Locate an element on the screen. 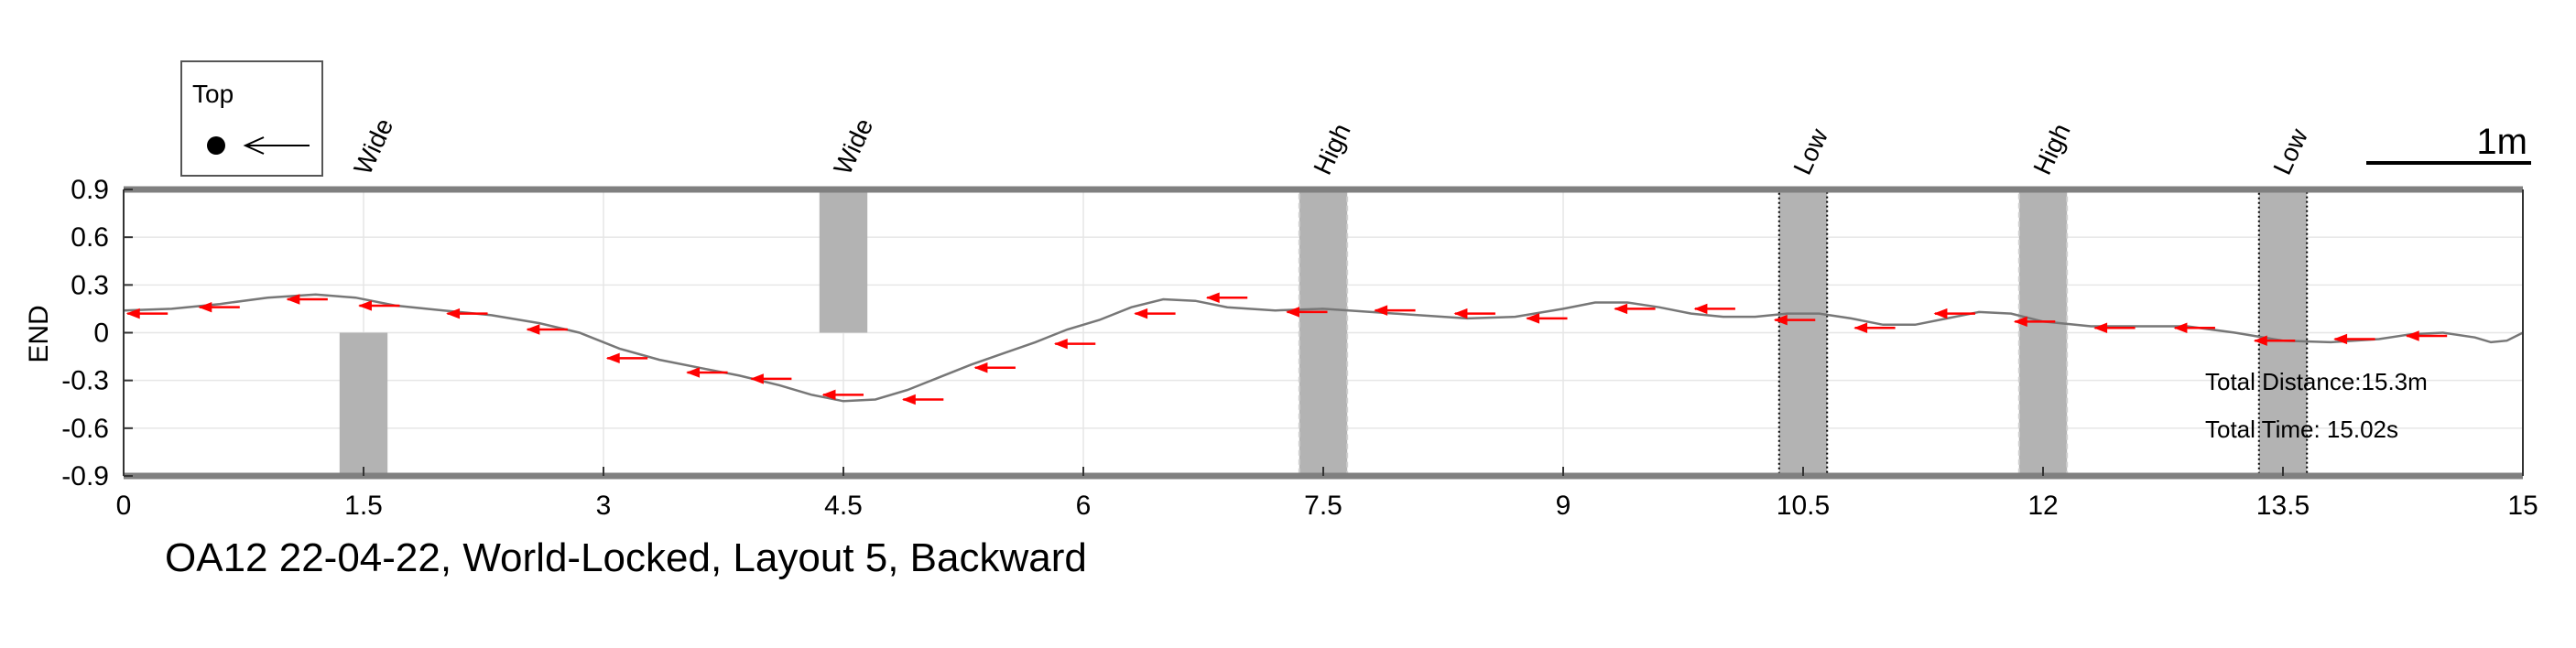 Image resolution: width=2576 pixels, height=648 pixels. x-tick-label: 3 is located at coordinates (604, 506).